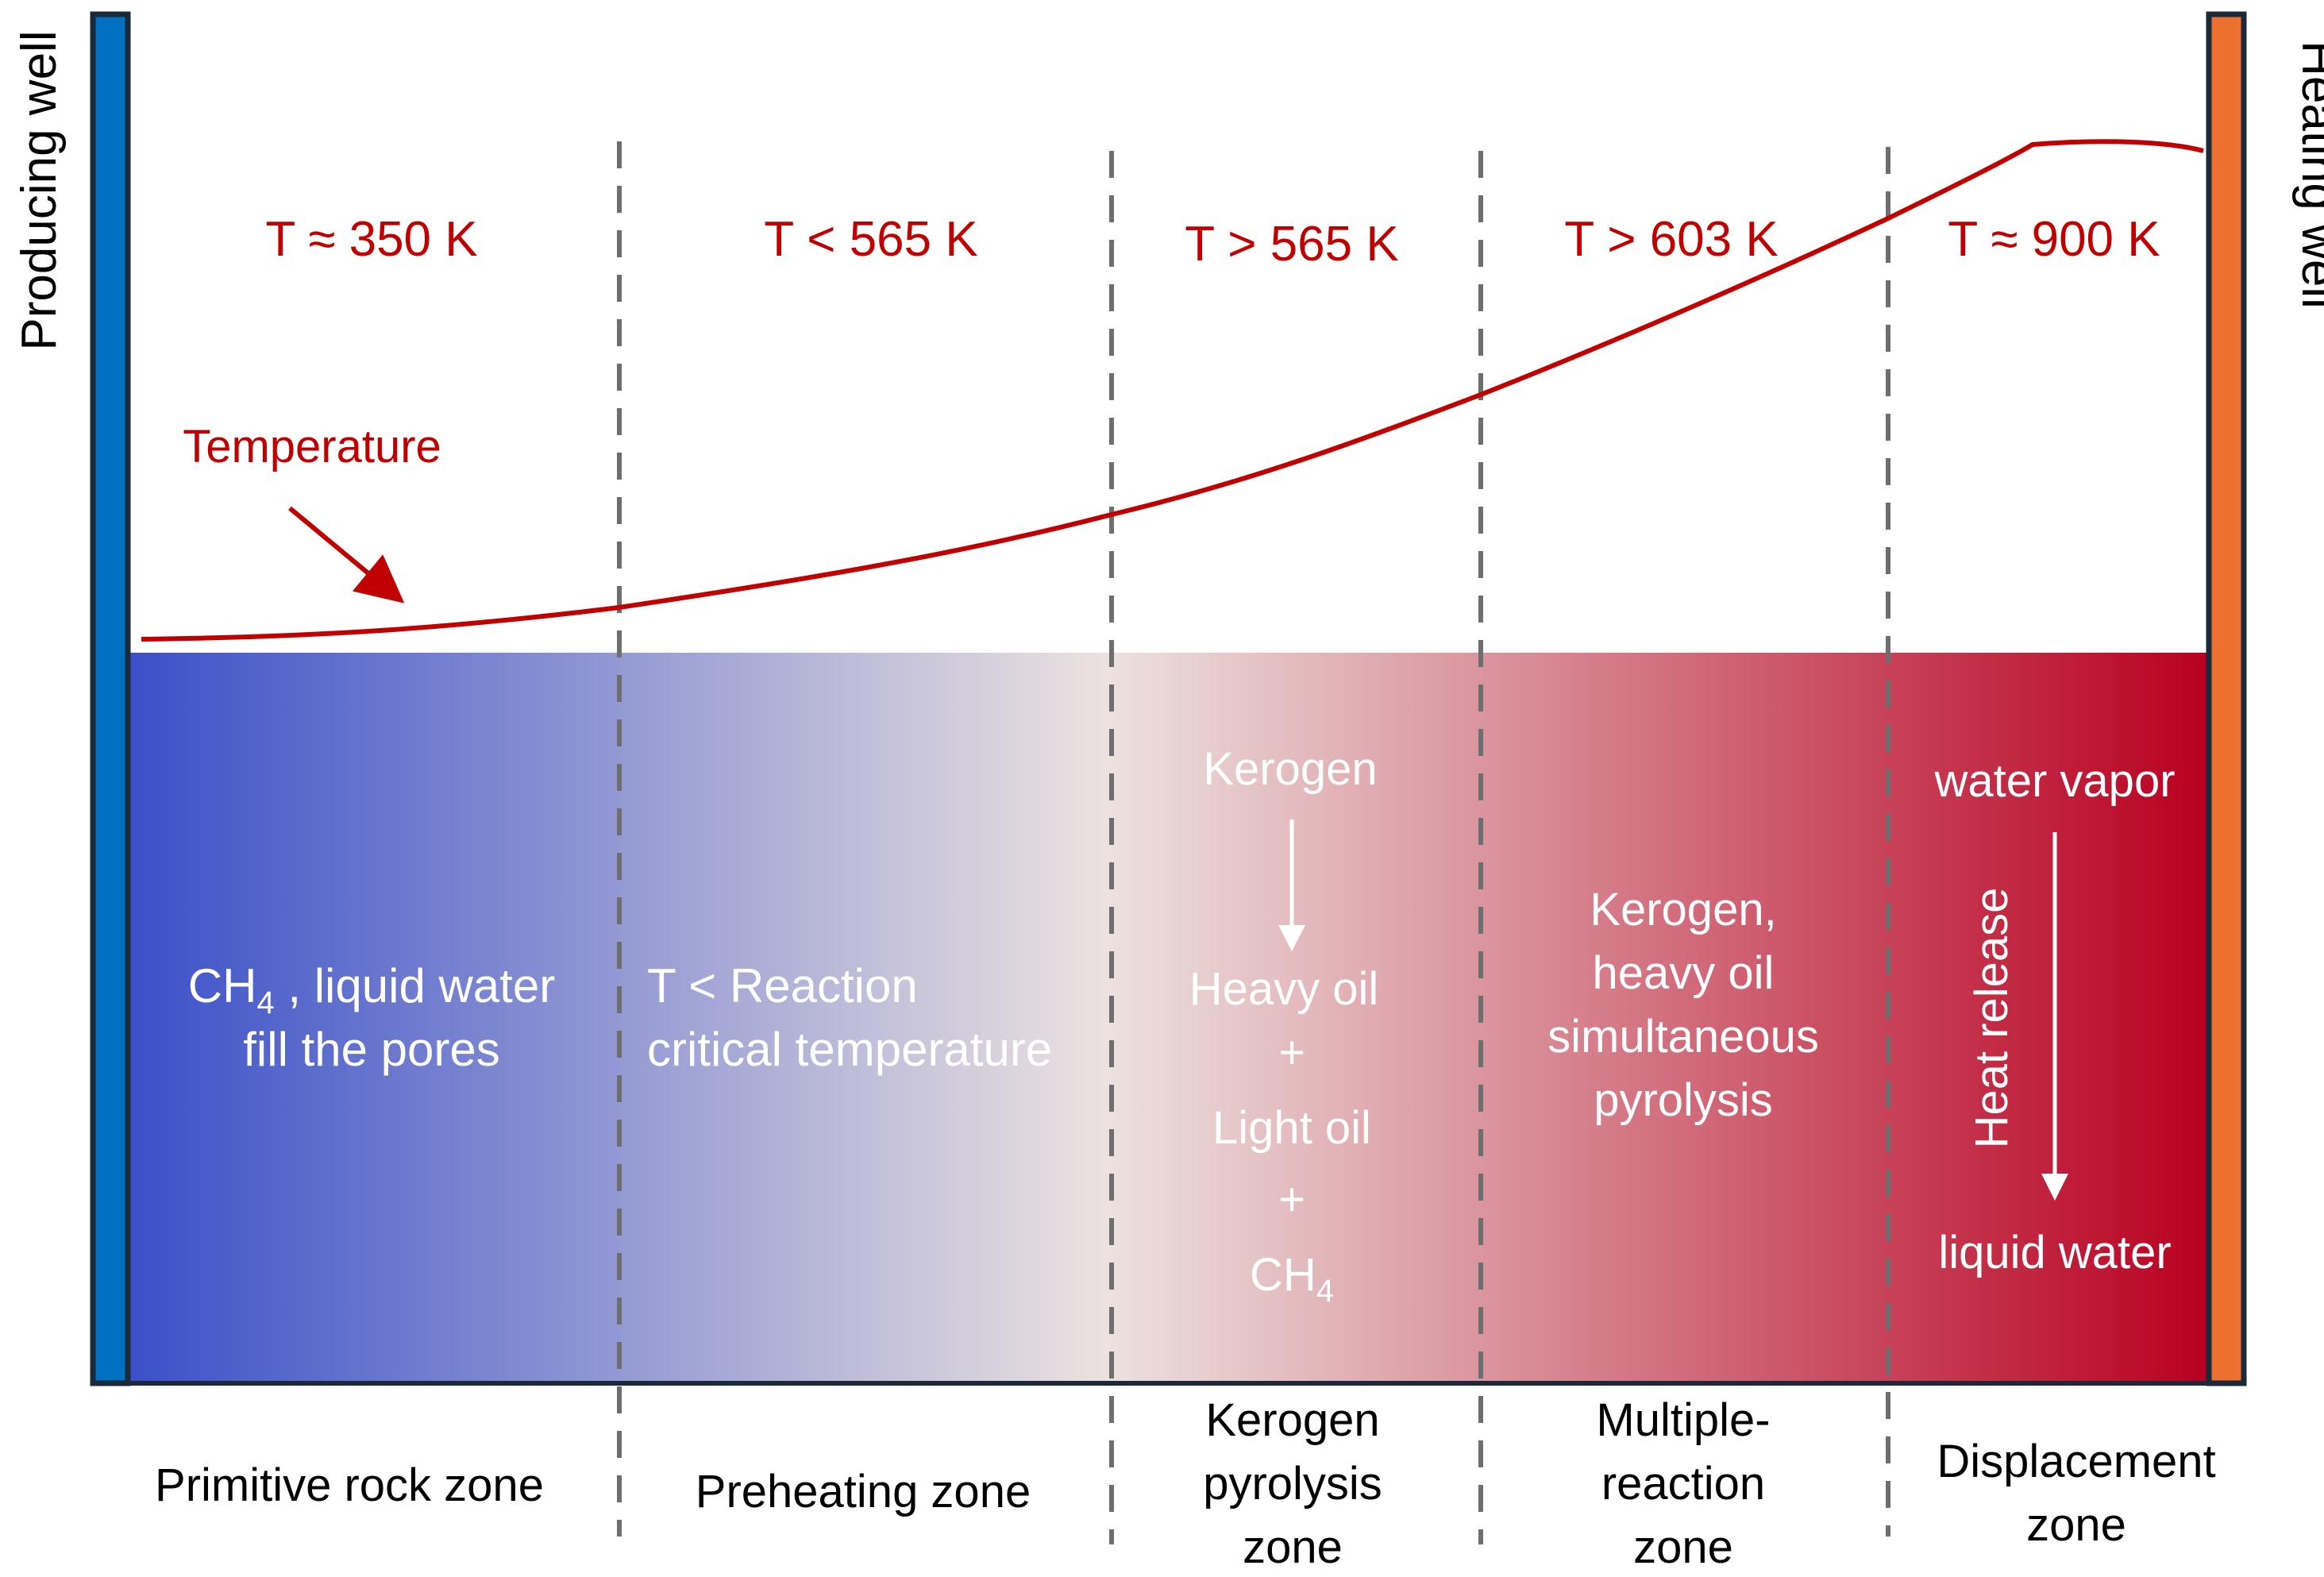  What do you see at coordinates (1291, 1200) in the screenshot?
I see `pyrolysis-plus-2: +` at bounding box center [1291, 1200].